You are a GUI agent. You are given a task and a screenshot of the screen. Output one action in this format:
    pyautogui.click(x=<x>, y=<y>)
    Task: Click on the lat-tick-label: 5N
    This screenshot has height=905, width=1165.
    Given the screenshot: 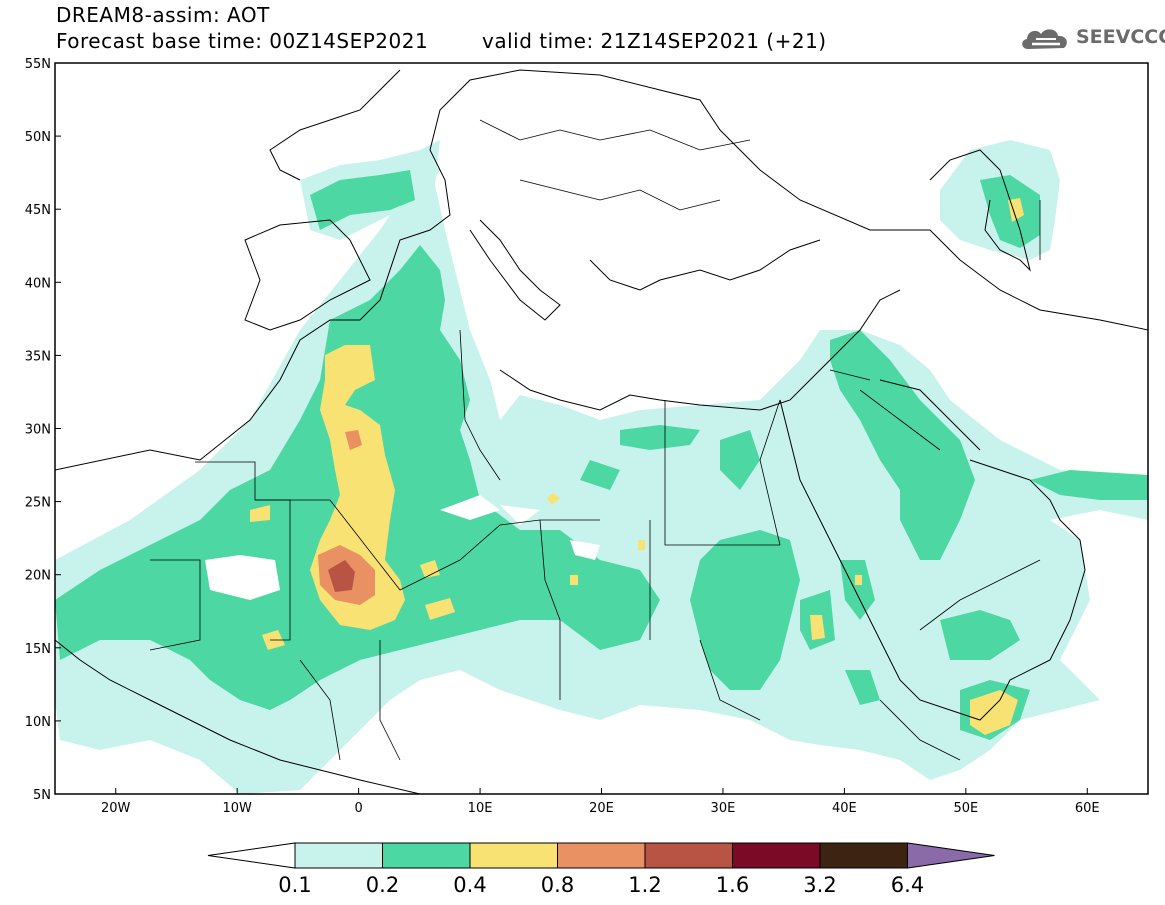 What is the action you would take?
    pyautogui.click(x=42, y=795)
    